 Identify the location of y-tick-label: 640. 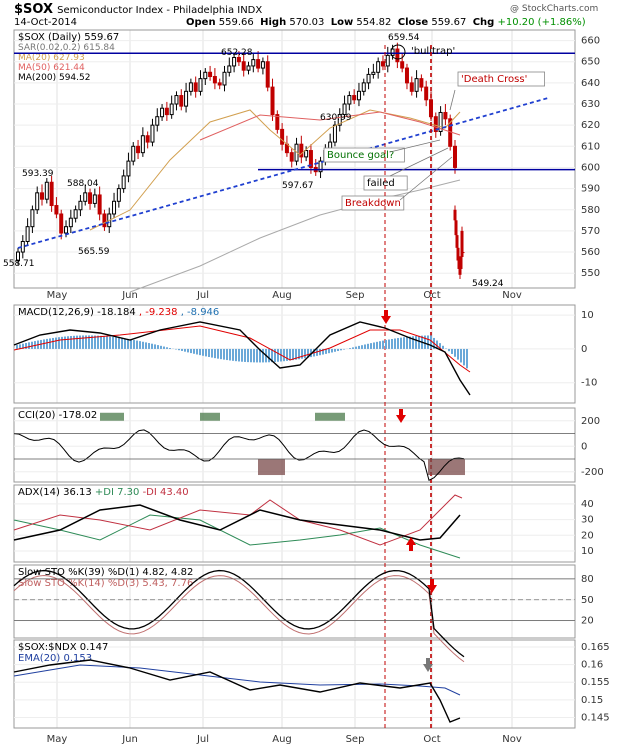
(590, 83).